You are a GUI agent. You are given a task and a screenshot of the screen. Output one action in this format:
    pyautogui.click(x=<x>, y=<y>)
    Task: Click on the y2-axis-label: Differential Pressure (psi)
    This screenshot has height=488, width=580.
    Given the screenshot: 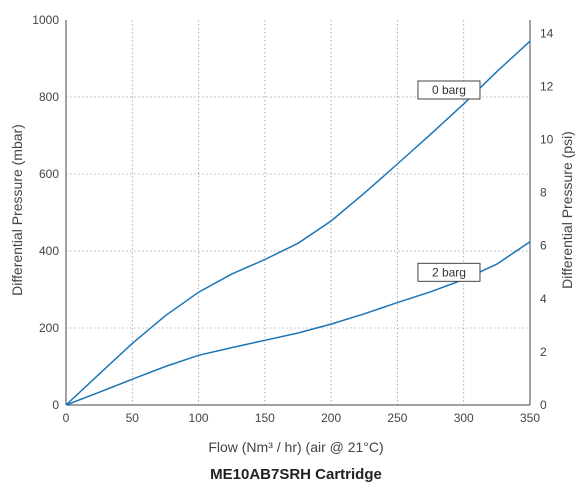 What is the action you would take?
    pyautogui.click(x=567, y=210)
    